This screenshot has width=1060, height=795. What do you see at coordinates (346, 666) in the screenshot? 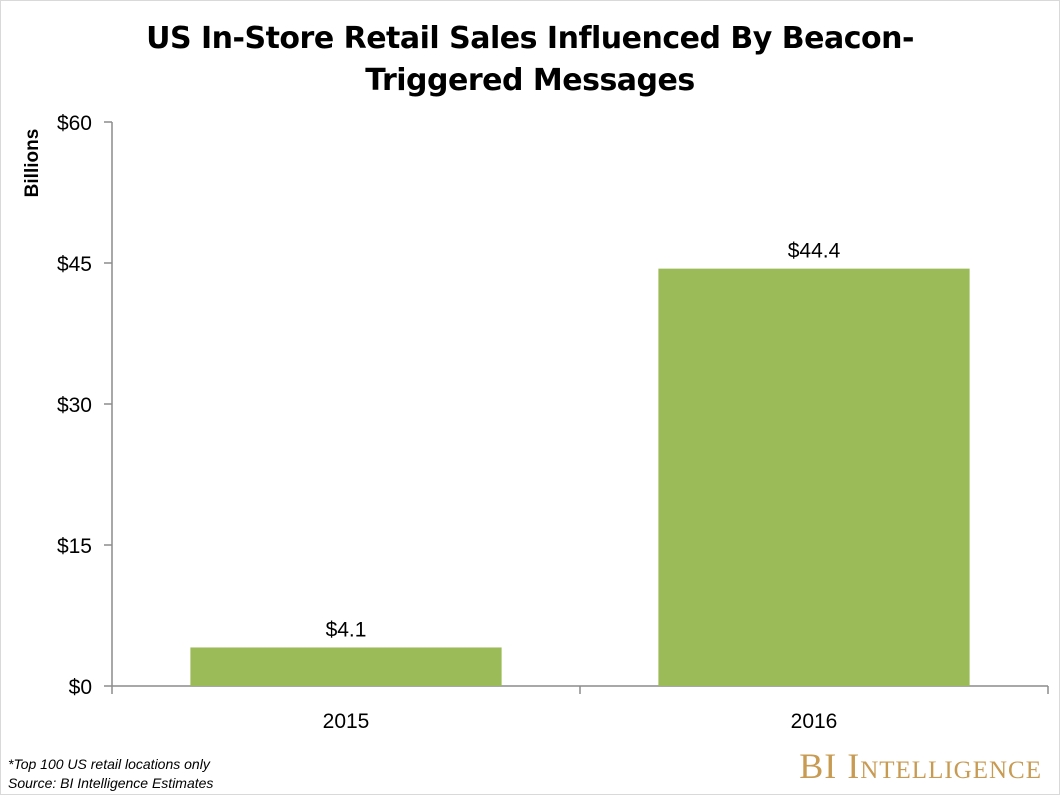
I see `bar-2015` at bounding box center [346, 666].